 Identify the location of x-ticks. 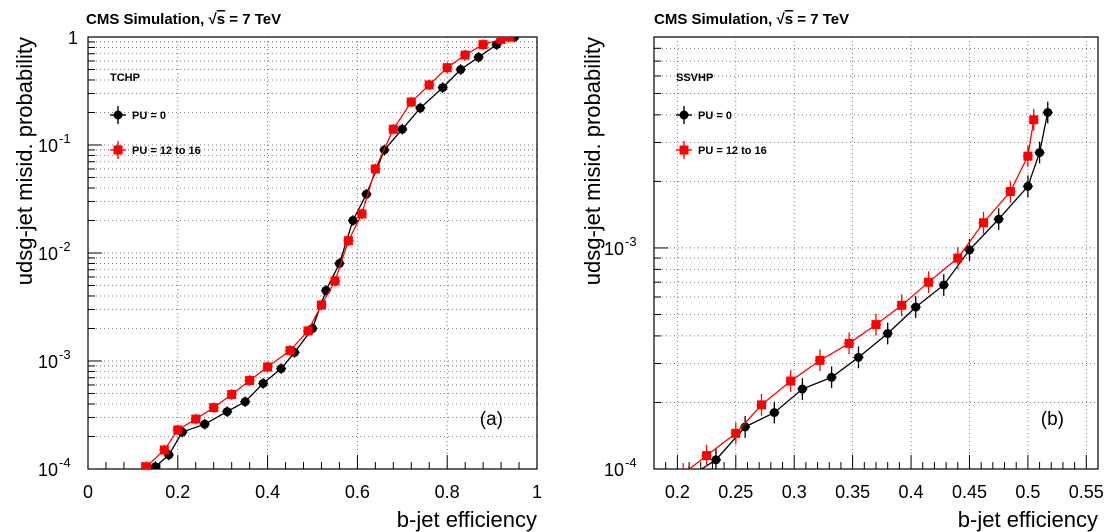
(882, 462).